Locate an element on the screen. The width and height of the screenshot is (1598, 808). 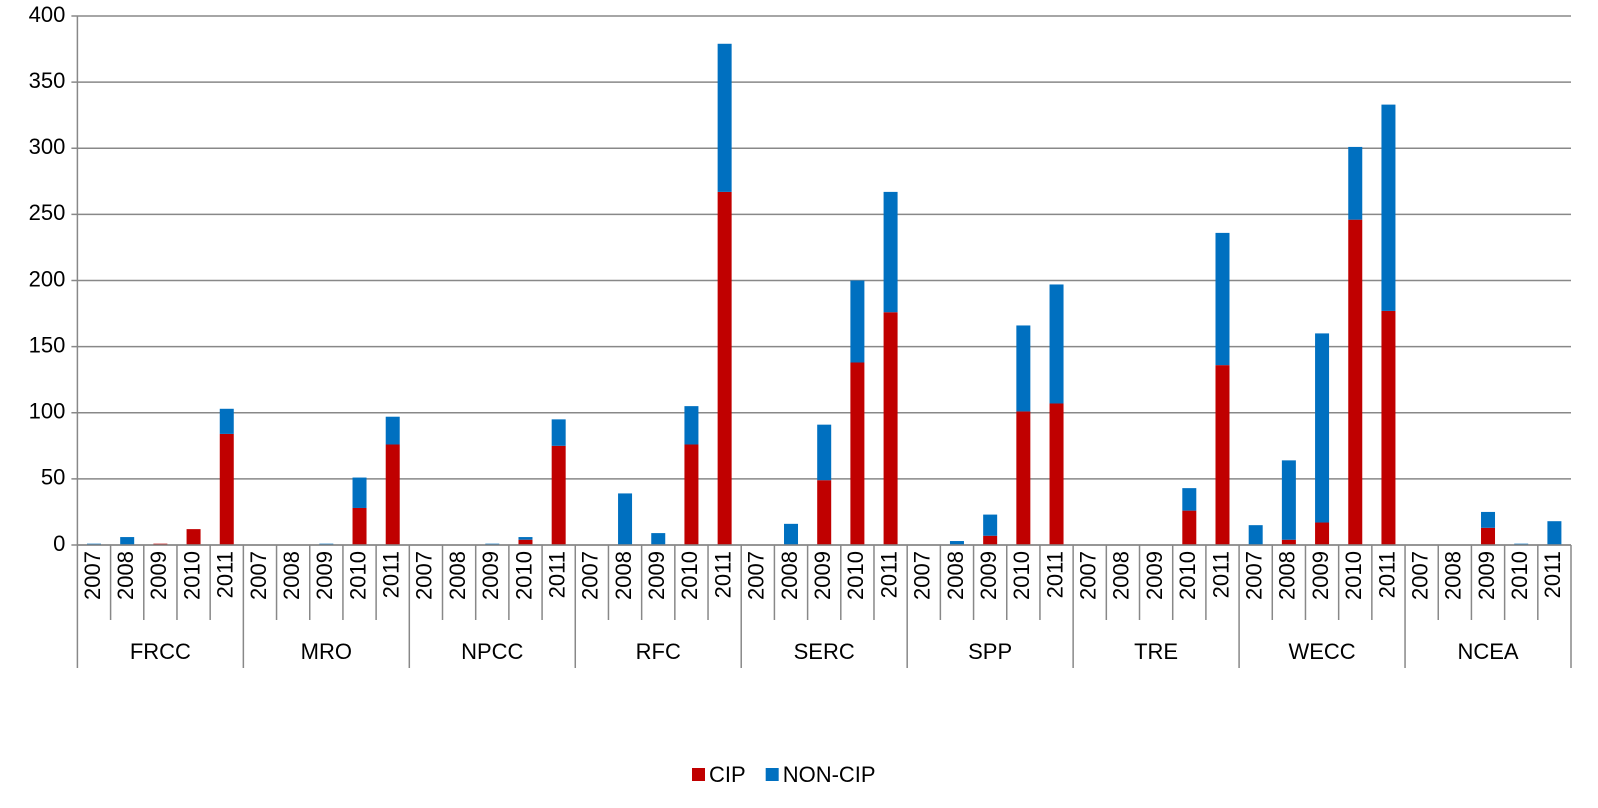
group-label: RFC is located at coordinates (658, 651).